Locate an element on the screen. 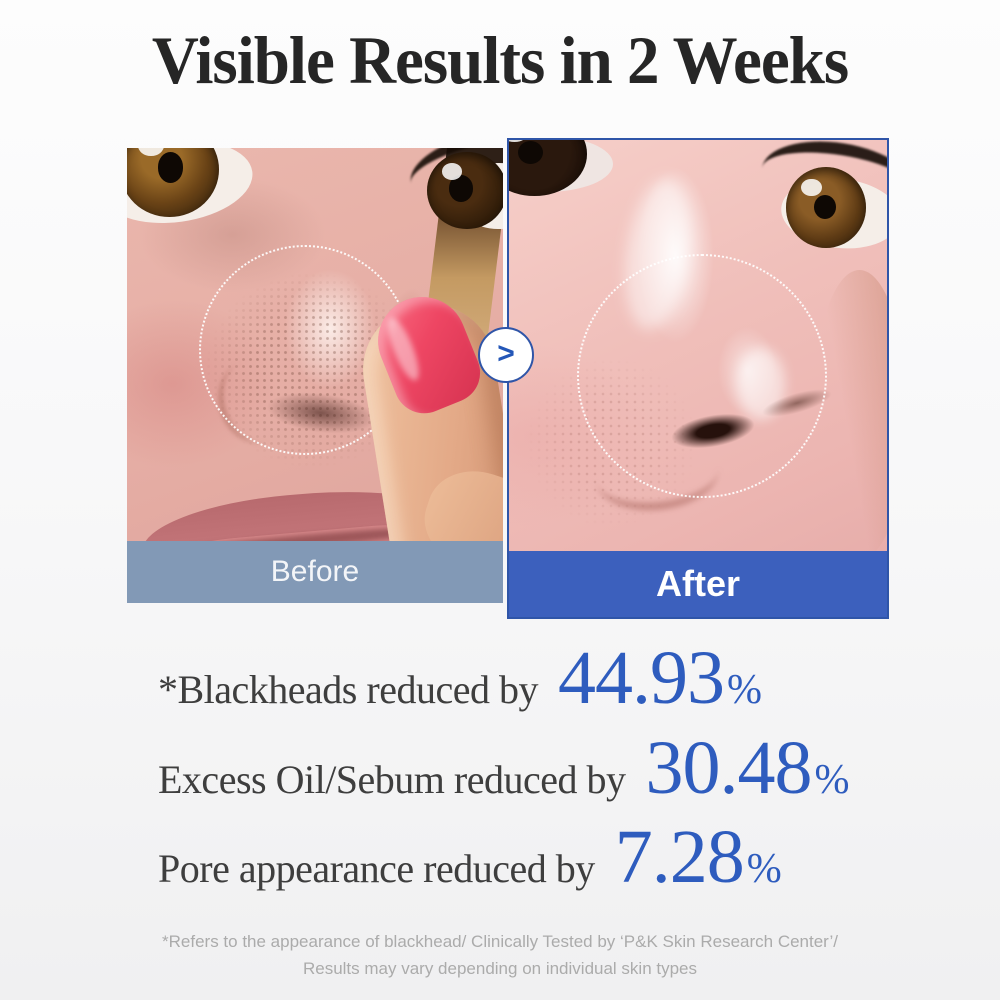  before-label-bar: Before is located at coordinates (315, 572).